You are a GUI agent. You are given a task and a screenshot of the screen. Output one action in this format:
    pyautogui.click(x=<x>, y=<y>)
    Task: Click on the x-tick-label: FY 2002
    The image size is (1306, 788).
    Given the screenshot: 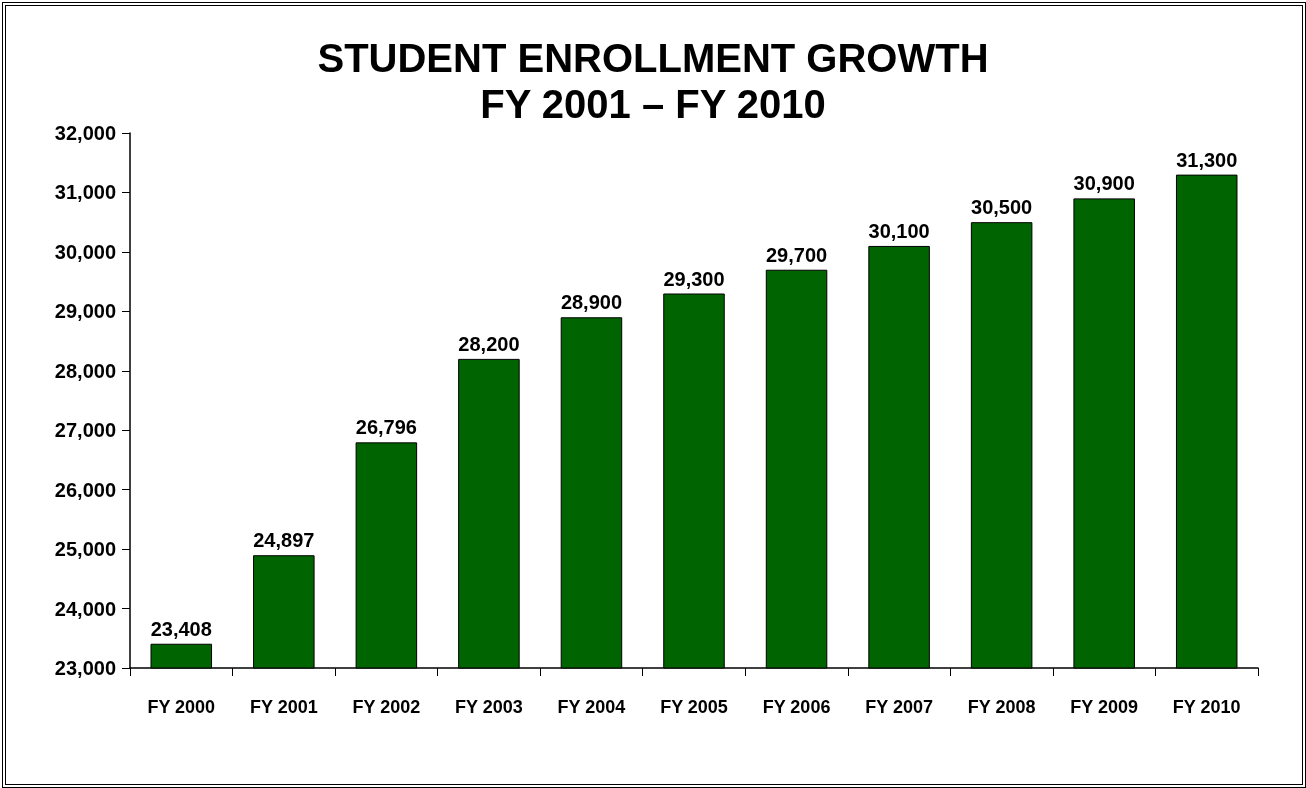 What is the action you would take?
    pyautogui.click(x=386, y=707)
    